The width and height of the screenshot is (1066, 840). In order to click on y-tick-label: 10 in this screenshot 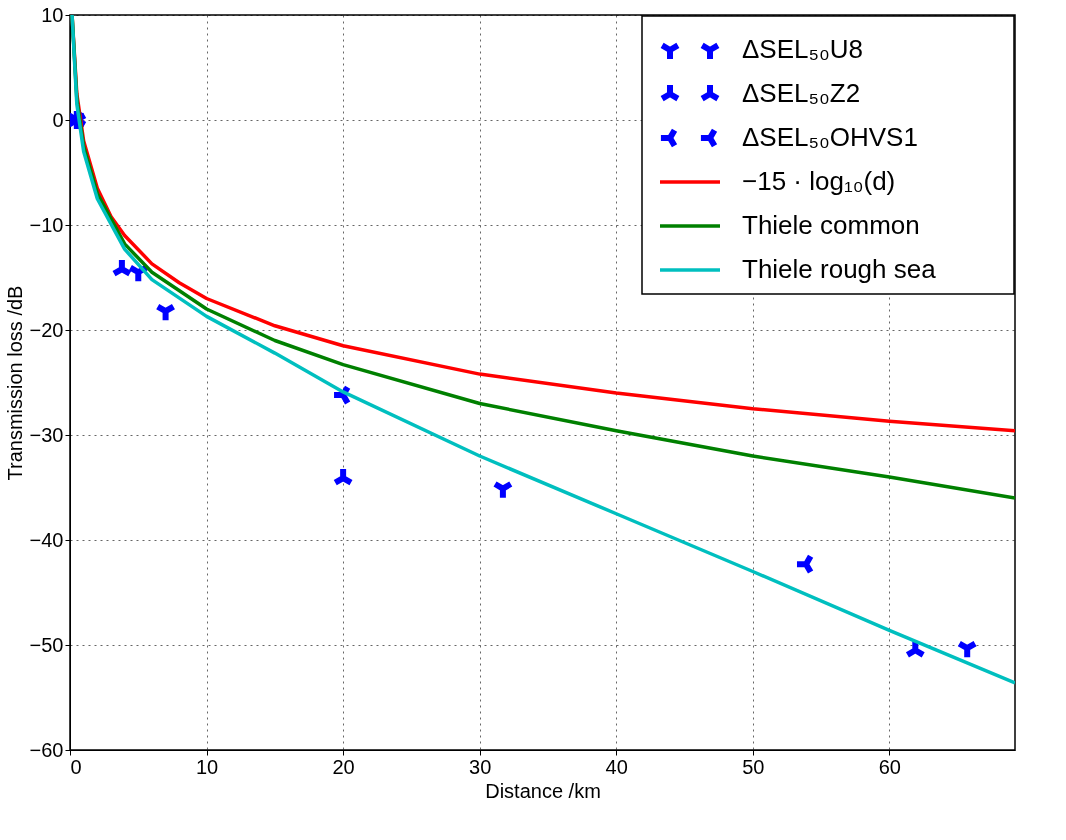, I will do `click(52, 14)`.